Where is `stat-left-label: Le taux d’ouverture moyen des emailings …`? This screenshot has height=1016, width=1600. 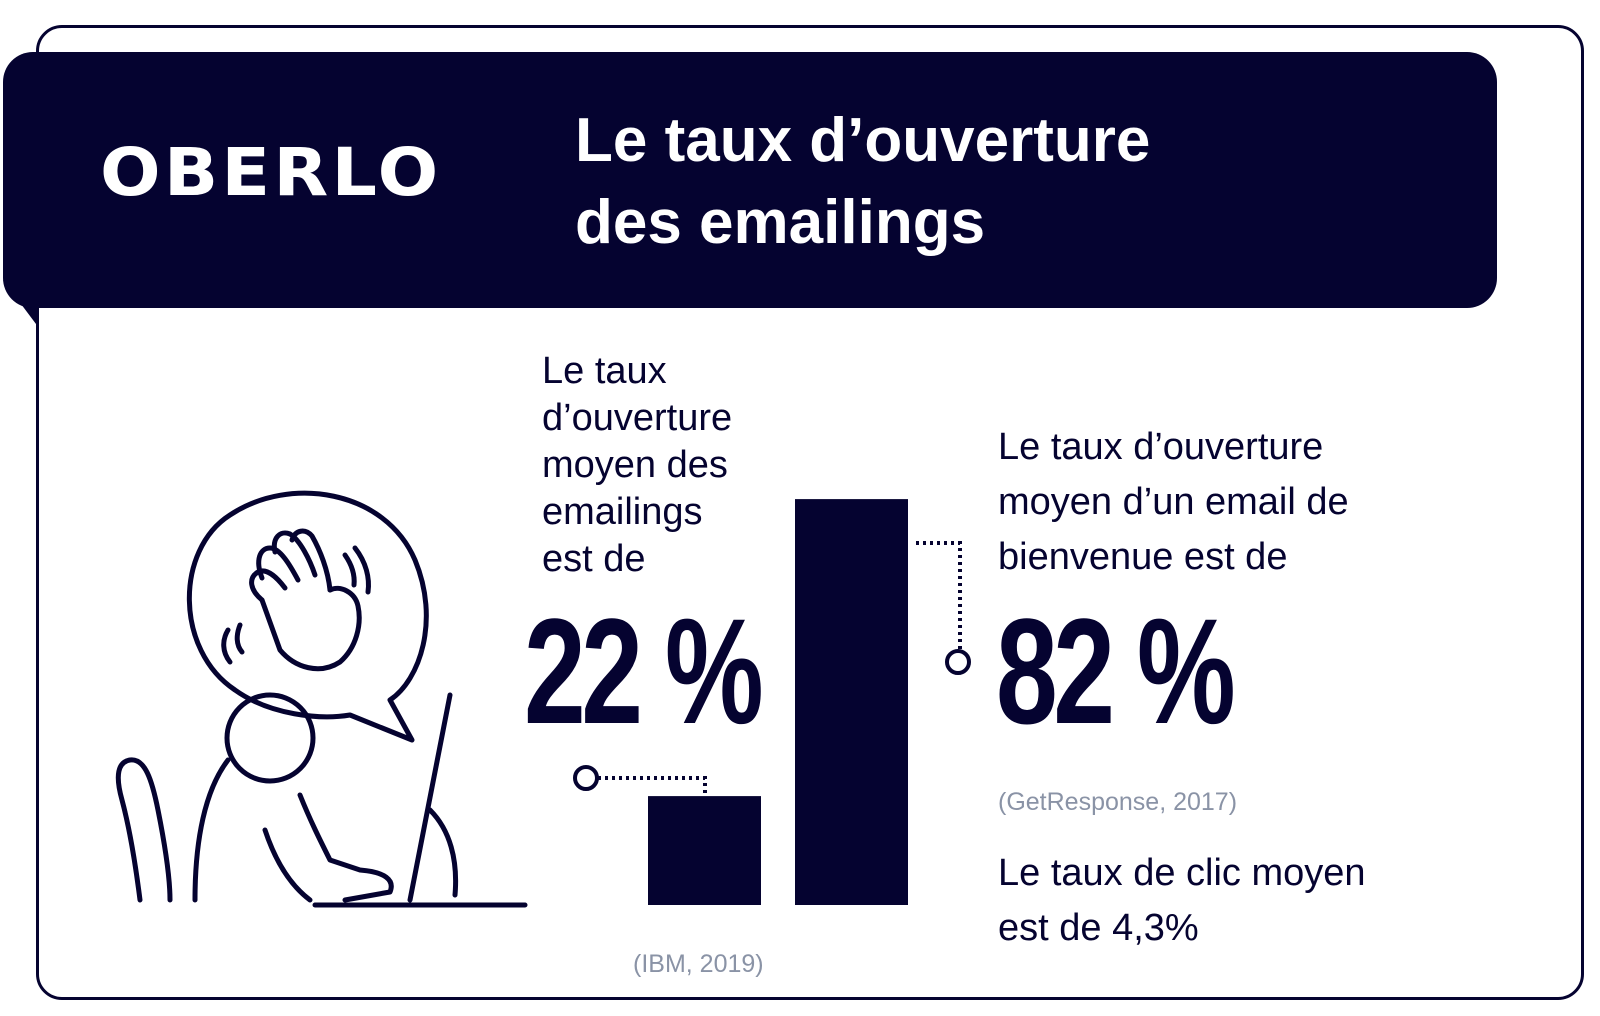
stat-left-label: Le taux d’ouverture moyen des emailings … is located at coordinates (667, 465).